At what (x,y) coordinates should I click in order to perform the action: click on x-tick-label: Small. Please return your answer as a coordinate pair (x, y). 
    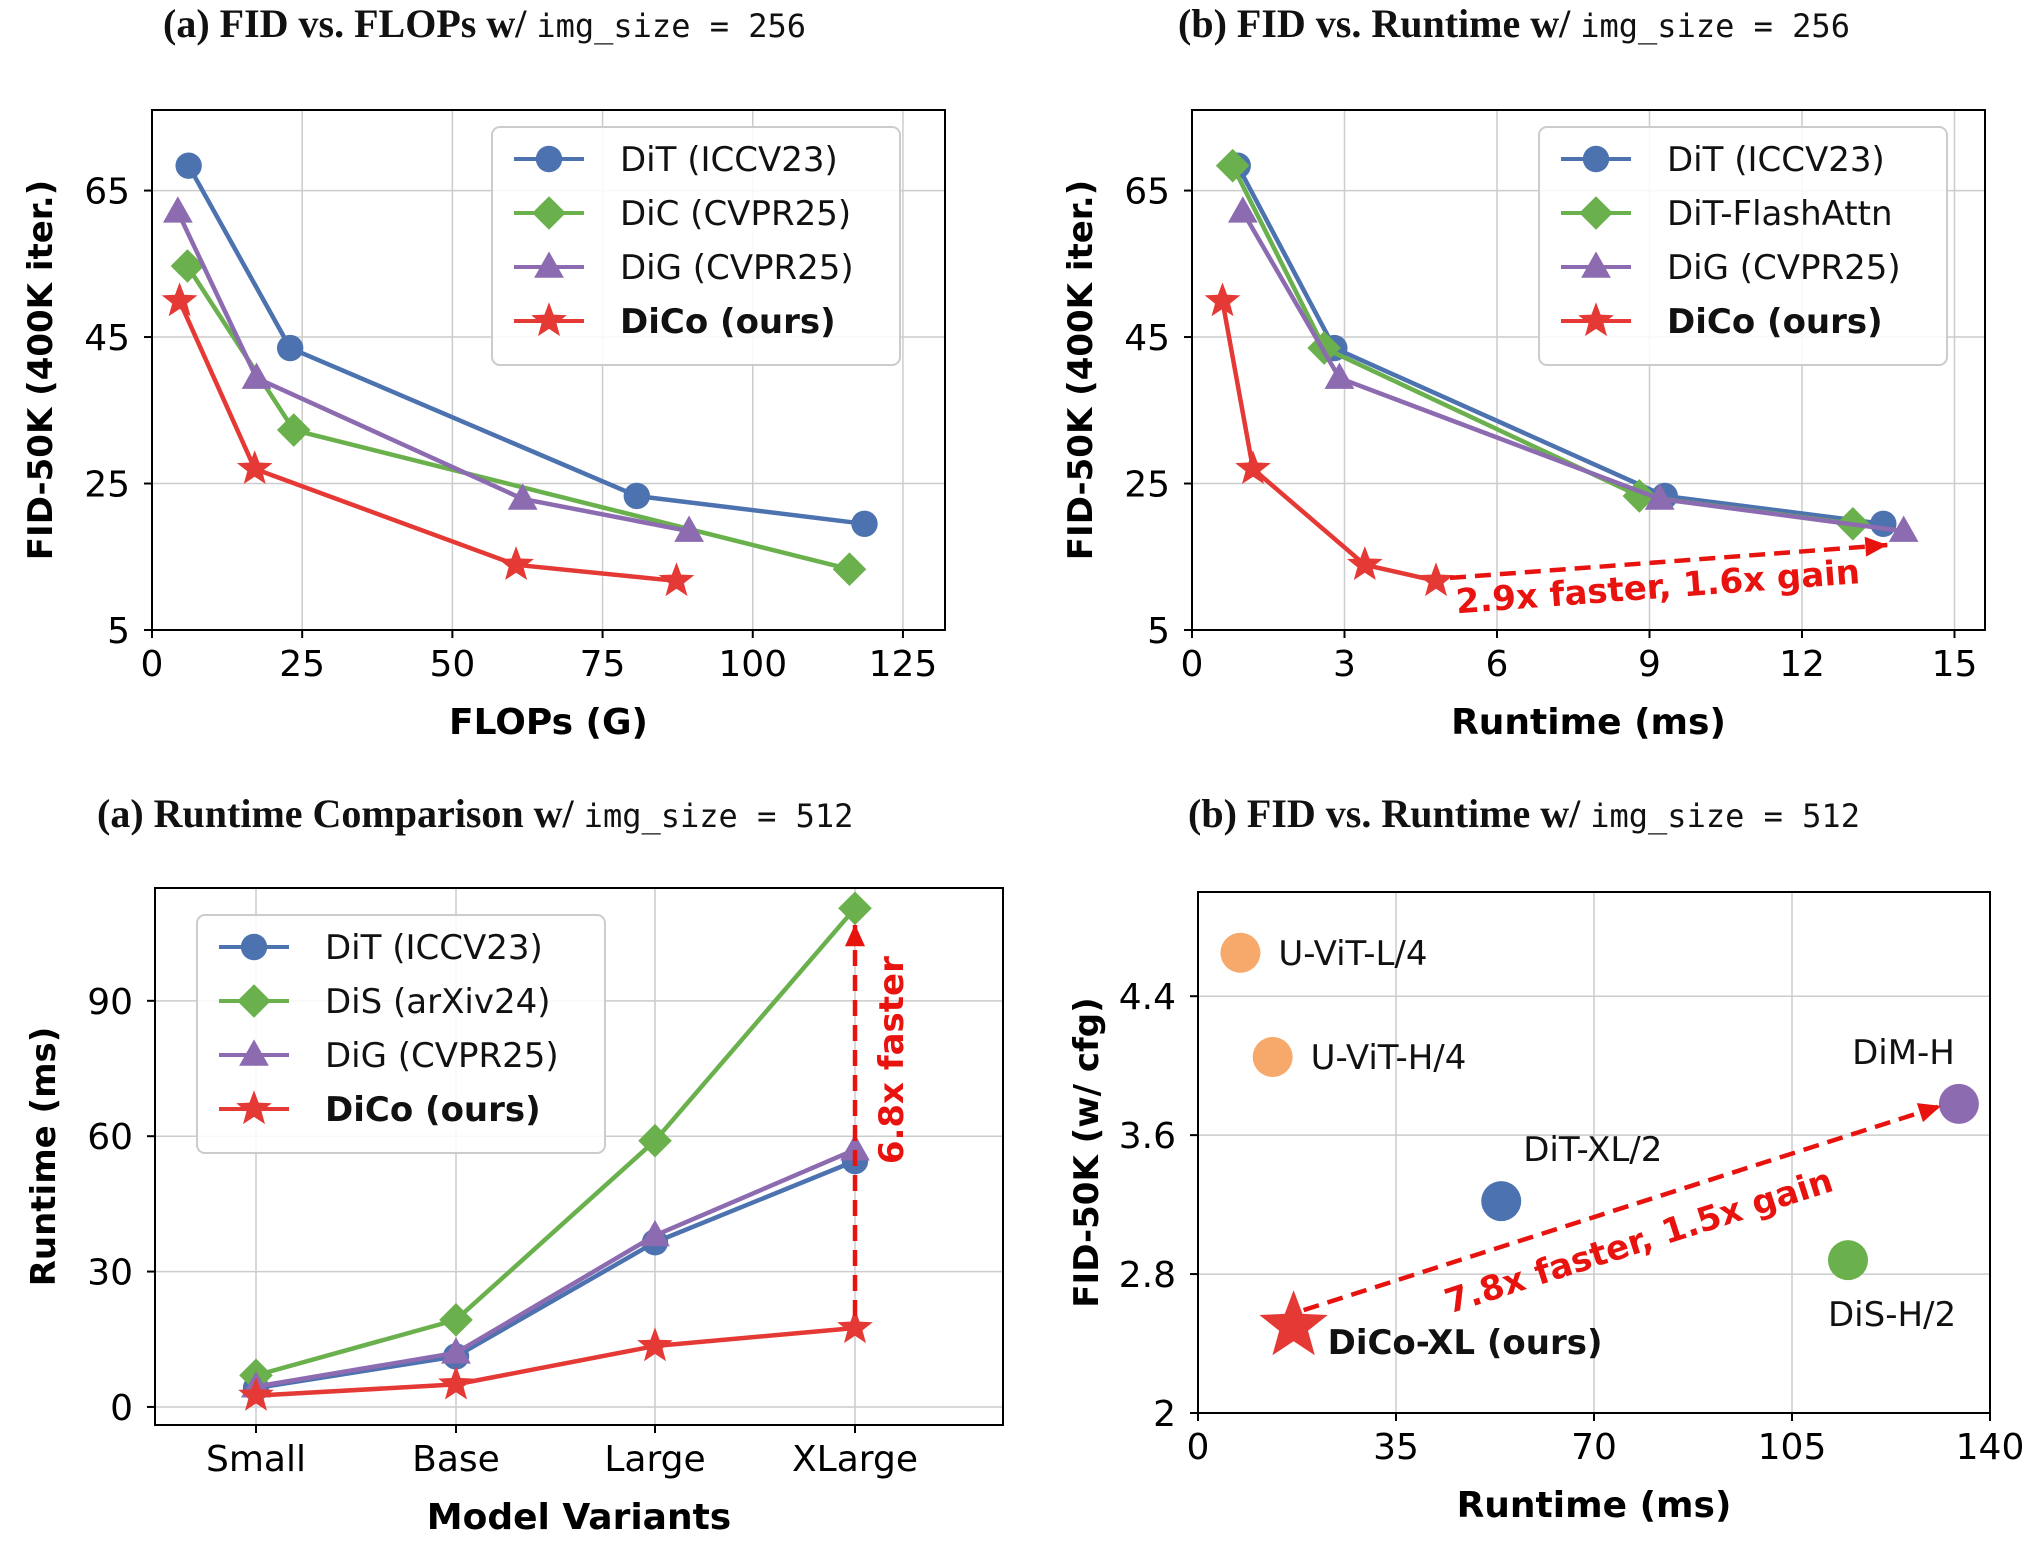
    Looking at the image, I should click on (256, 1459).